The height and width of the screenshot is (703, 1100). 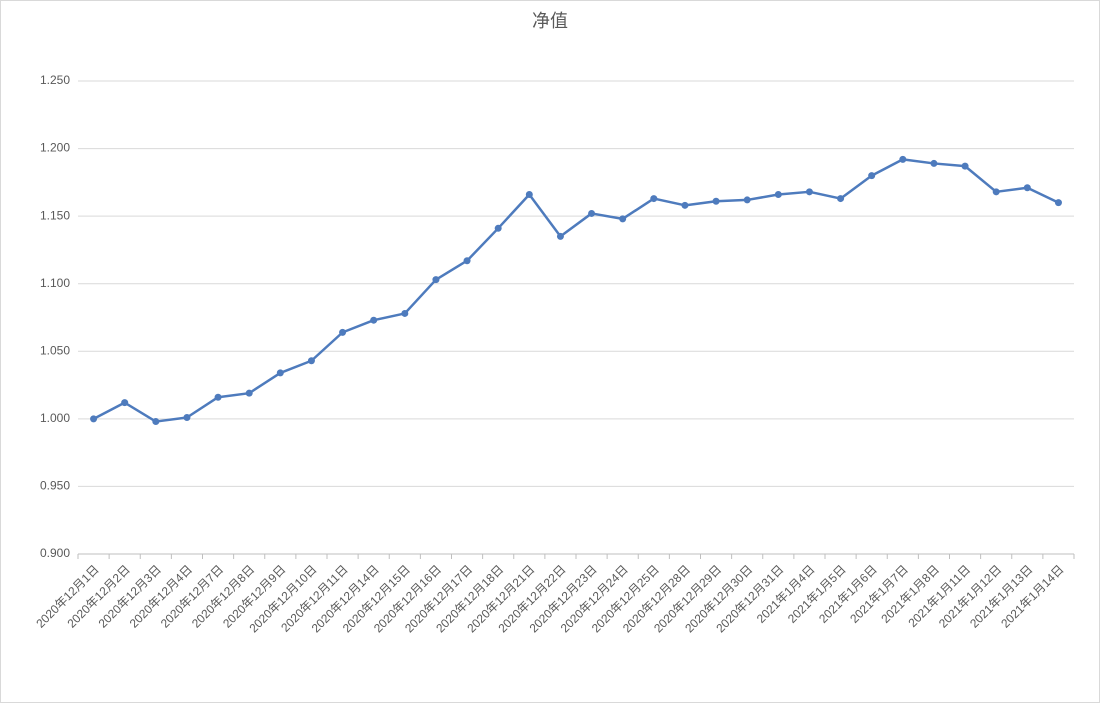 I want to click on y-tick-label: 0.900, so click(x=55, y=553).